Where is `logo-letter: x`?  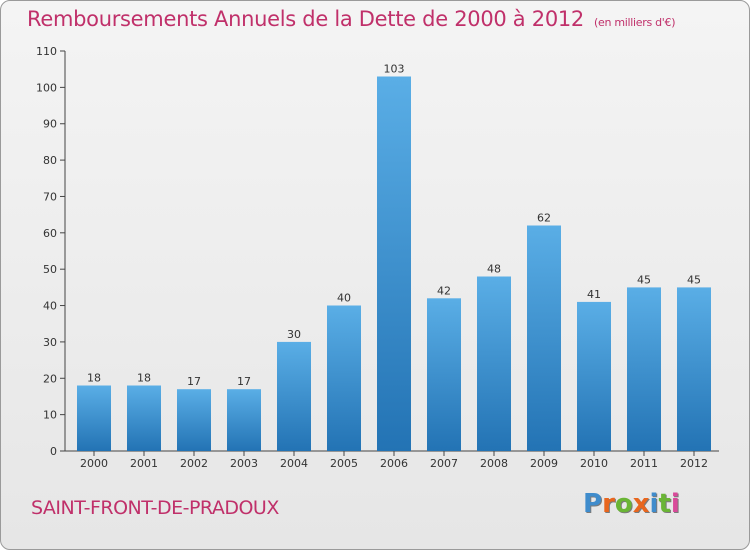
logo-letter: x is located at coordinates (641, 504).